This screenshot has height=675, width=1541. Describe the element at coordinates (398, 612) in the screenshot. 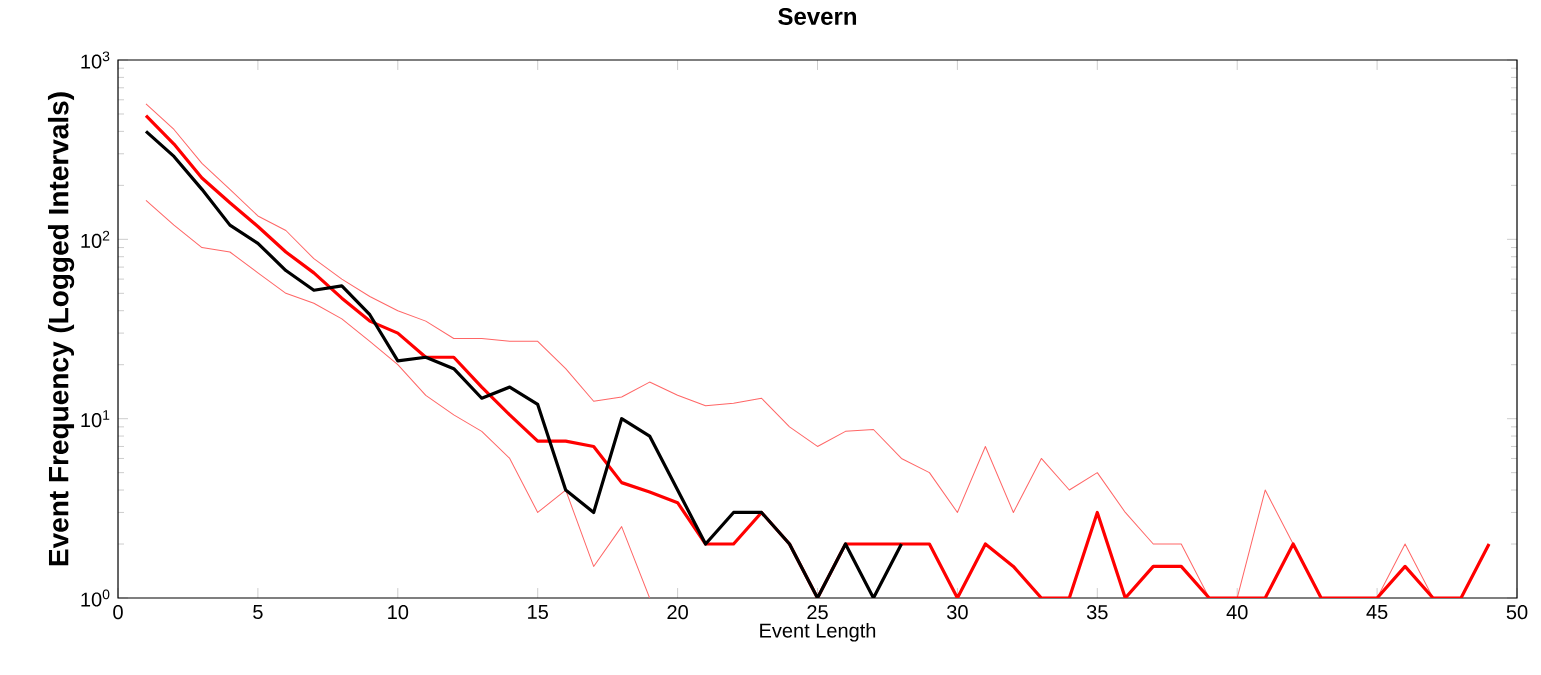

I see `x-tick-label: 10` at that location.